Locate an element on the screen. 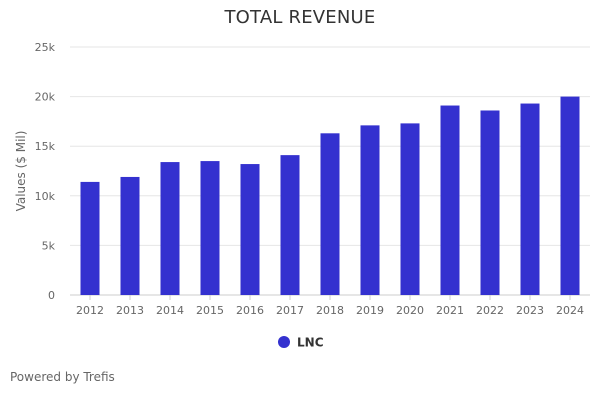 The height and width of the screenshot is (400, 600). x-tick-label: 2013 is located at coordinates (130, 310).